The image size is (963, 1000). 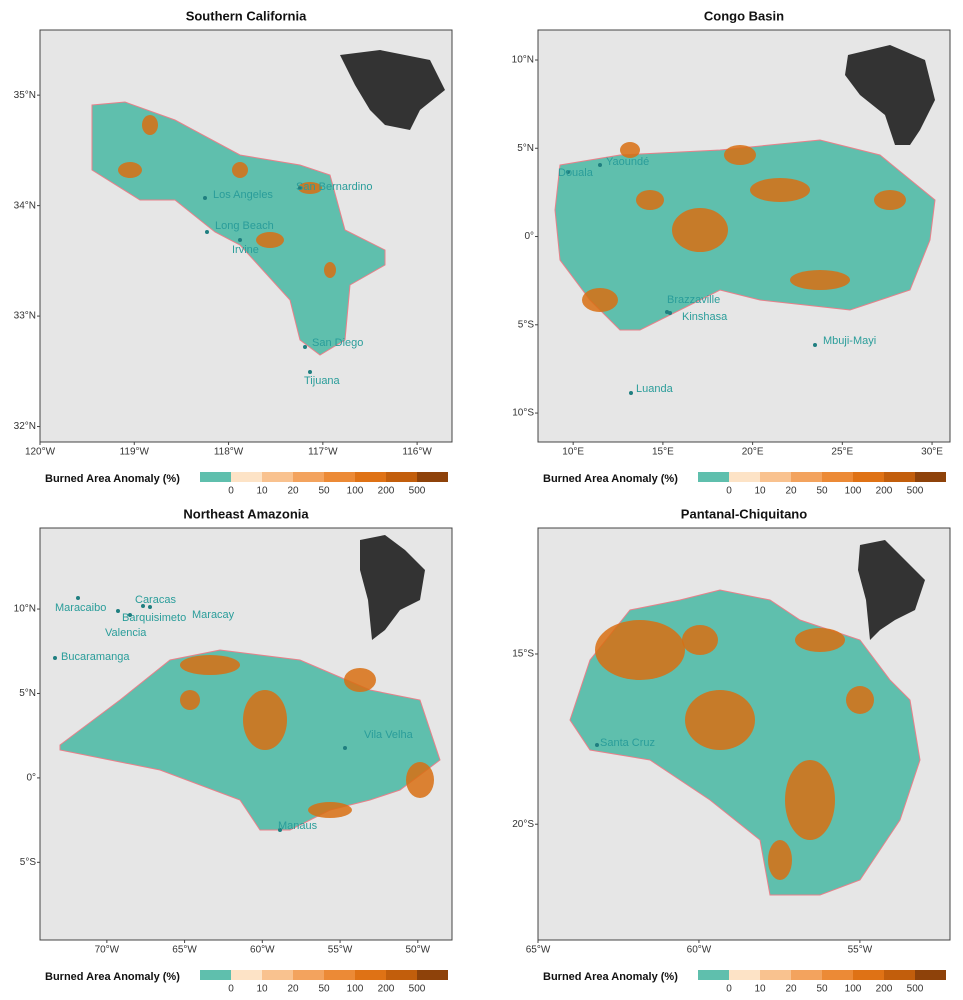 I want to click on legend-label: 20, so click(x=791, y=491).